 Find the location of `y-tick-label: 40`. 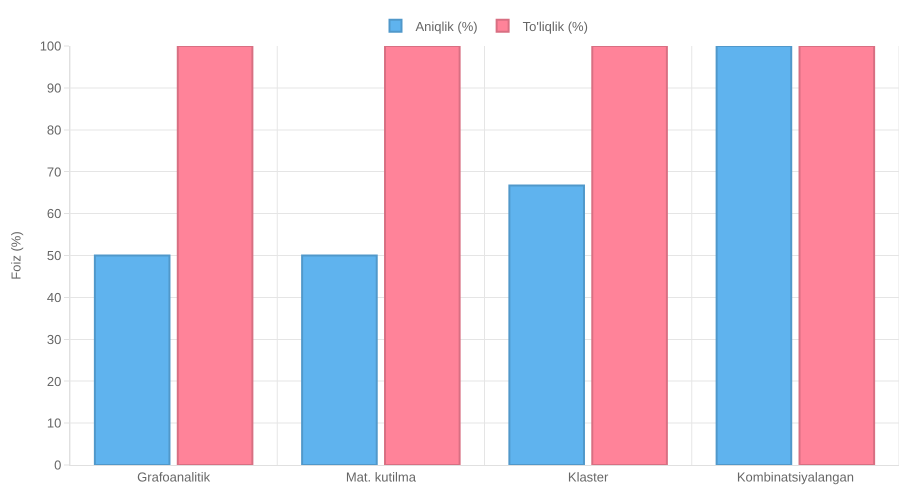

y-tick-label: 40 is located at coordinates (54, 297).